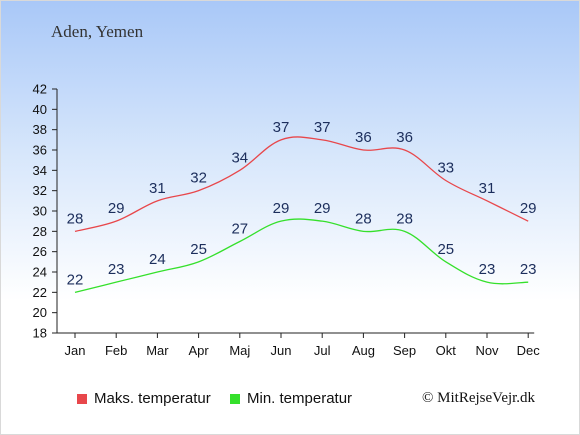 This screenshot has width=580, height=435. Describe the element at coordinates (40, 231) in the screenshot. I see `y-tick-label: 28` at that location.